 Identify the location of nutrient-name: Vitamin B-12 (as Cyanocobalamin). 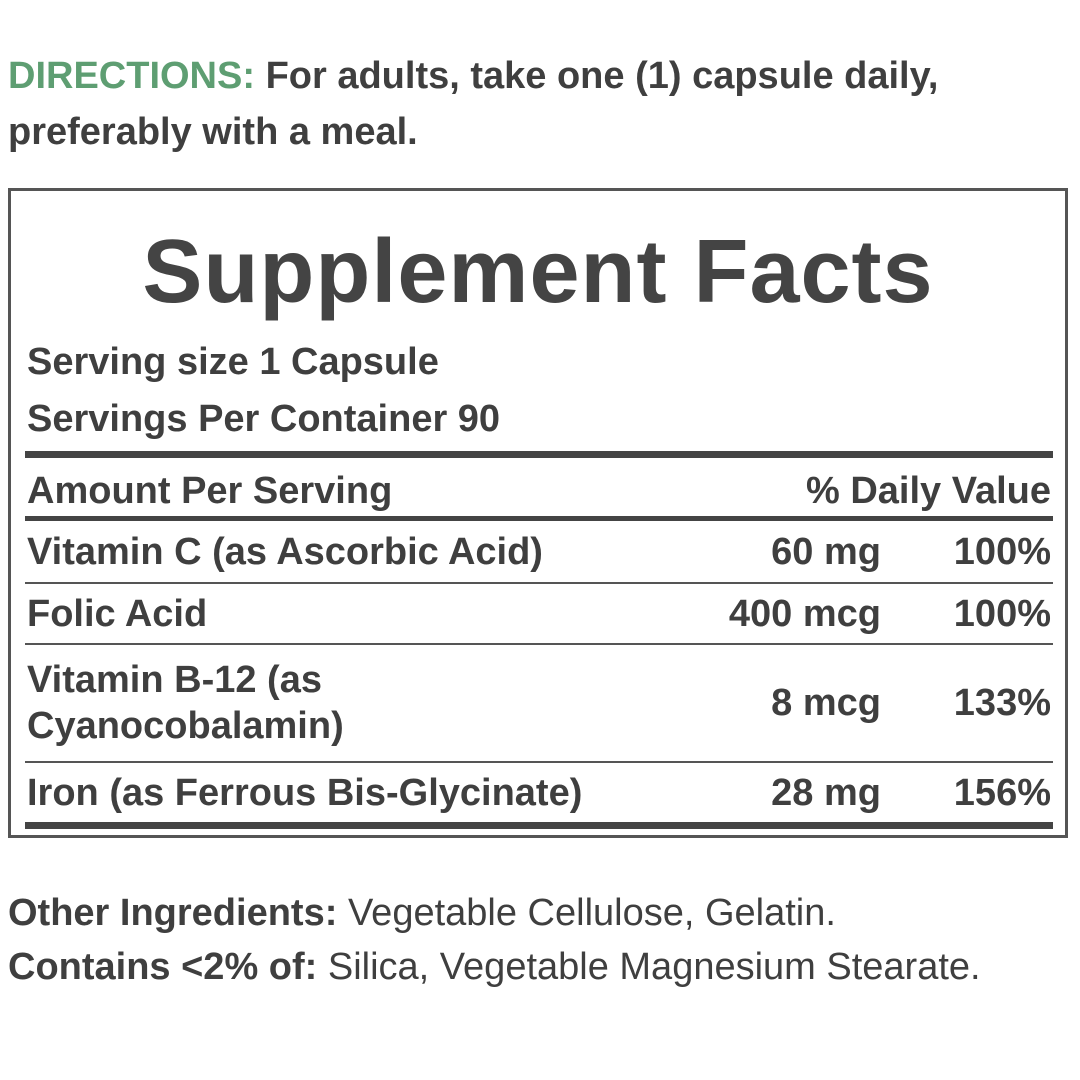
(185, 703).